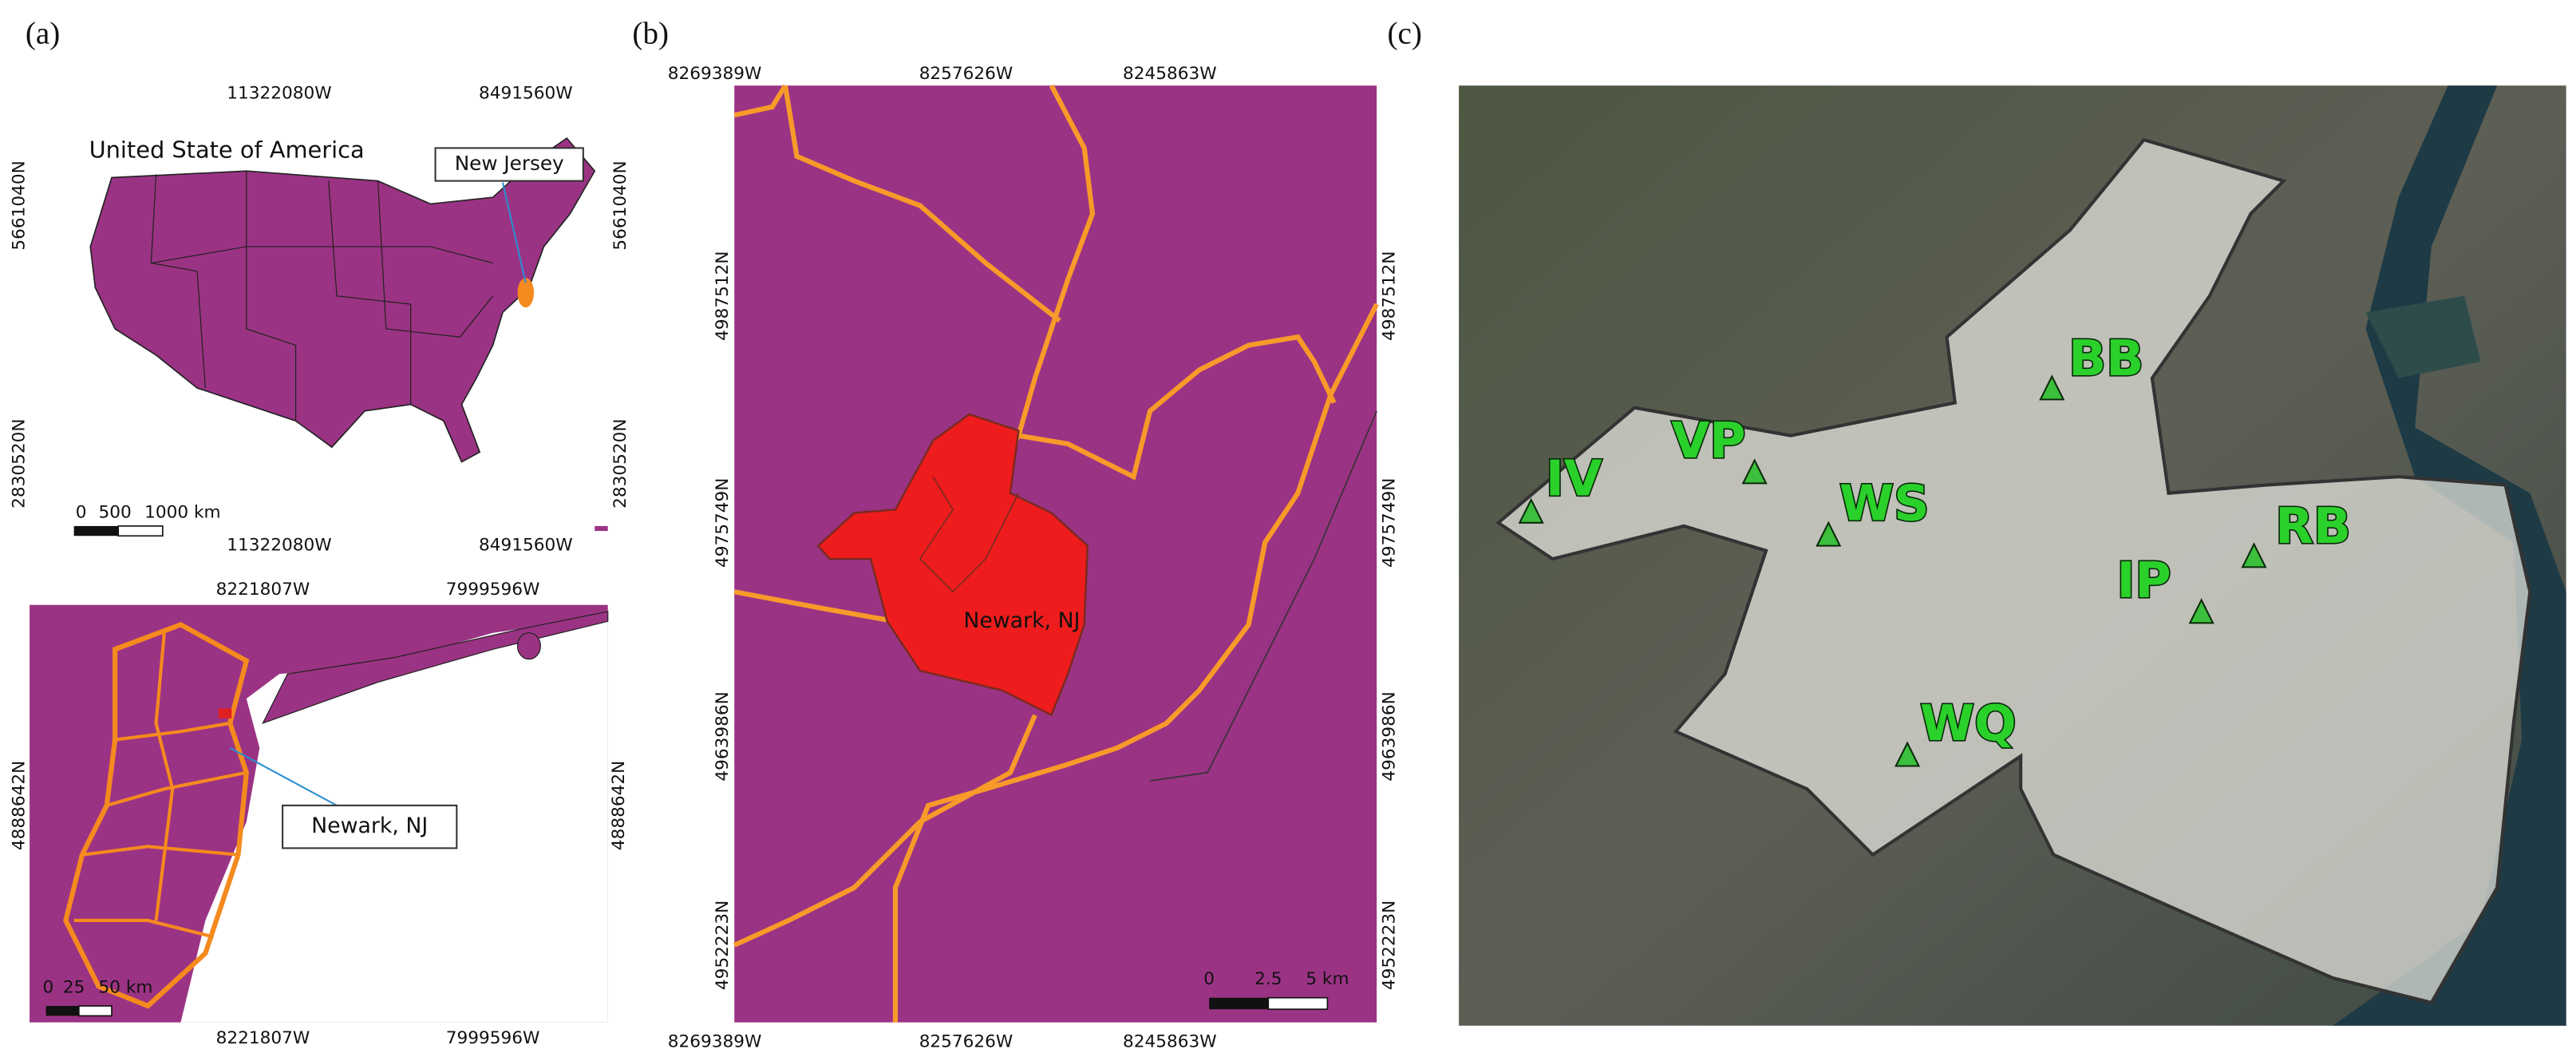 Image resolution: width=2576 pixels, height=1057 pixels. What do you see at coordinates (2143, 580) in the screenshot?
I see `site-label: IP` at bounding box center [2143, 580].